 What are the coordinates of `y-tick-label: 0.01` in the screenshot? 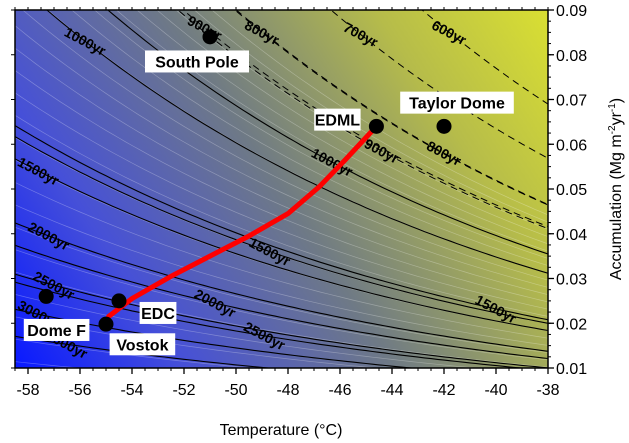 It's located at (571, 369).